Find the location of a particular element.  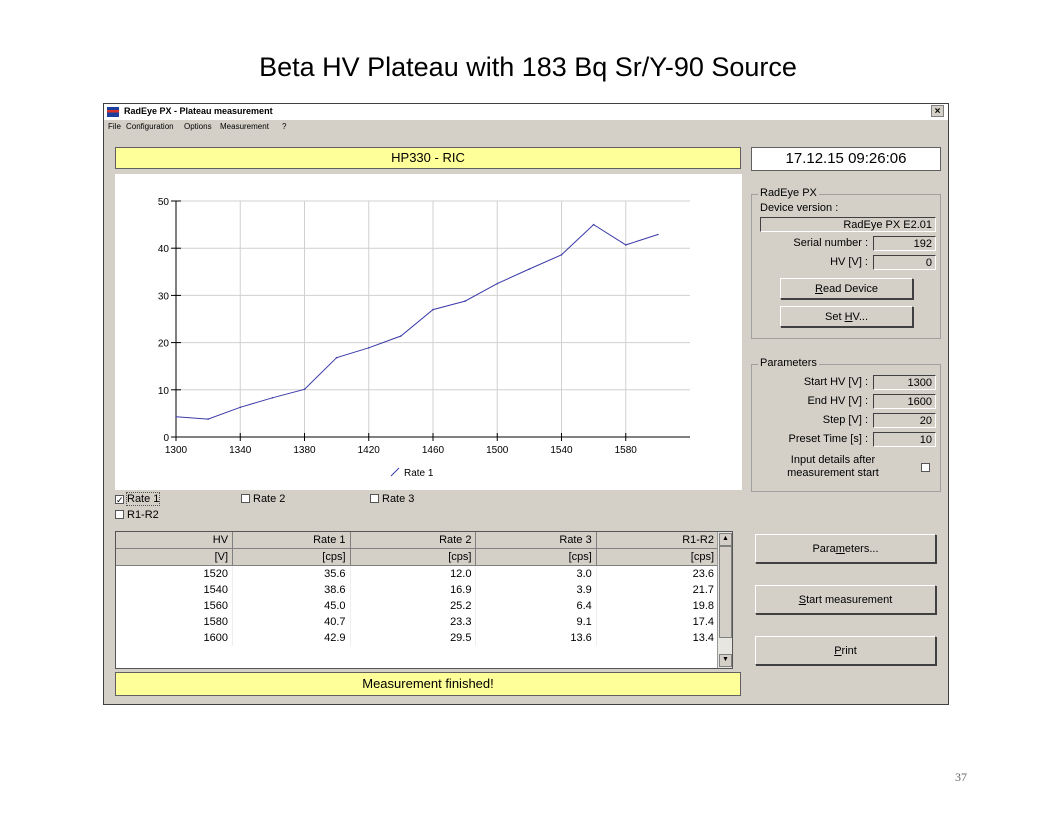

print-button: Print is located at coordinates (845, 650).